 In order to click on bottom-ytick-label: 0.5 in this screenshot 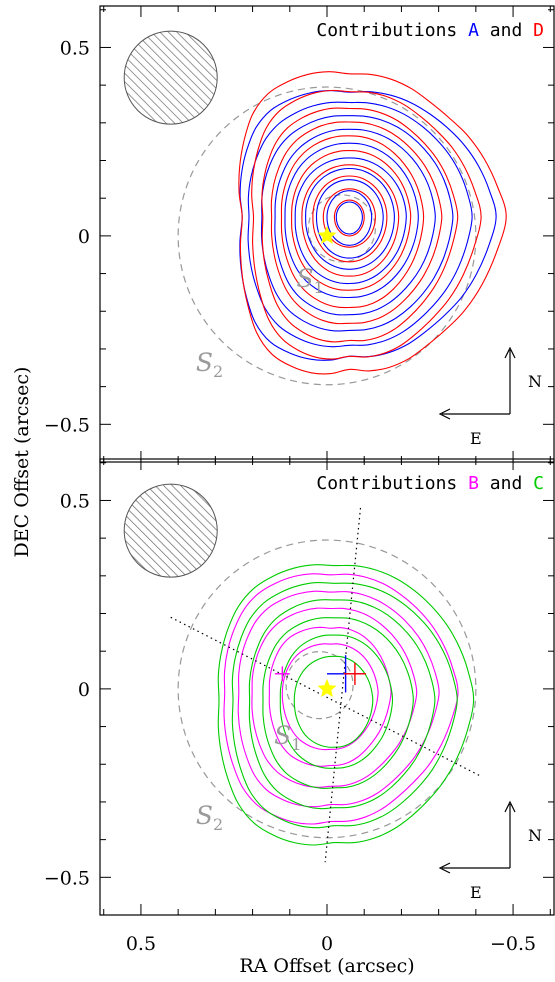, I will do `click(75, 501)`.